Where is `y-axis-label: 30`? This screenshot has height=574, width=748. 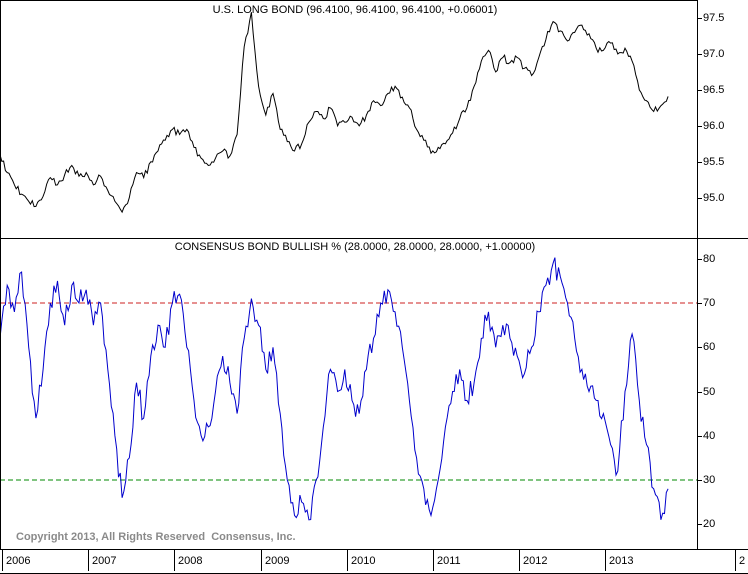
y-axis-label: 30 is located at coordinates (709, 480).